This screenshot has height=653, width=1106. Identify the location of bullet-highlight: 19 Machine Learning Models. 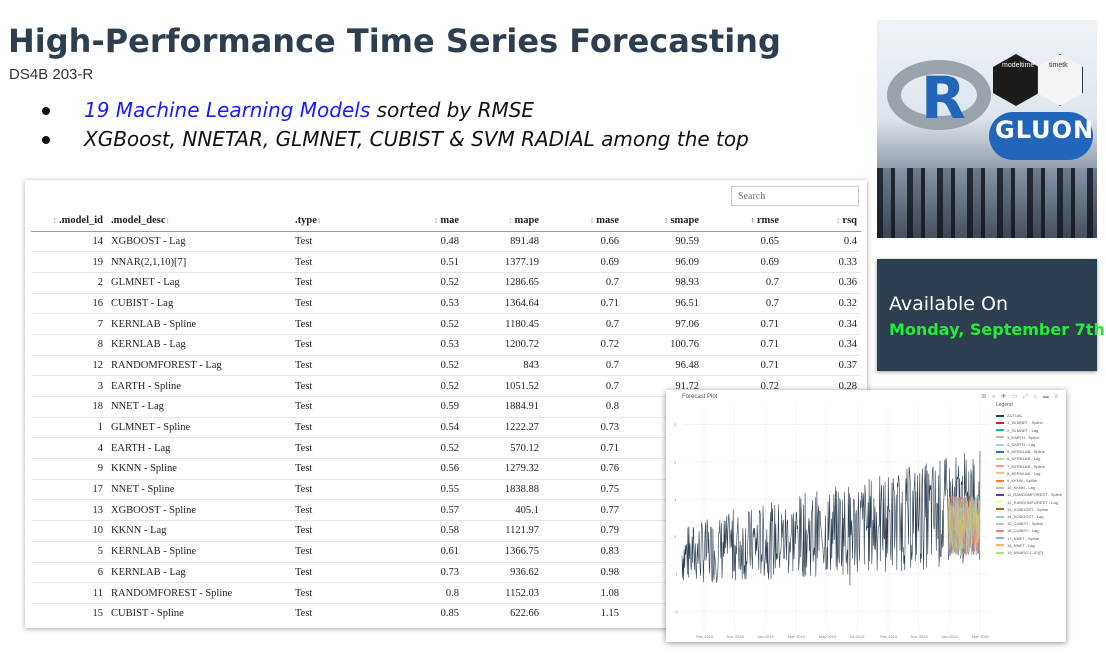
(227, 110).